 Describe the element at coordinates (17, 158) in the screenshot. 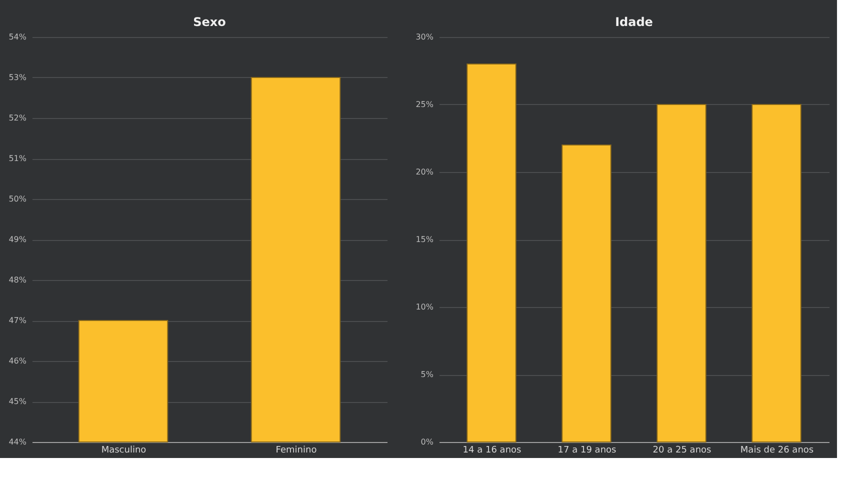

I see `y-tick-label: 51%` at that location.